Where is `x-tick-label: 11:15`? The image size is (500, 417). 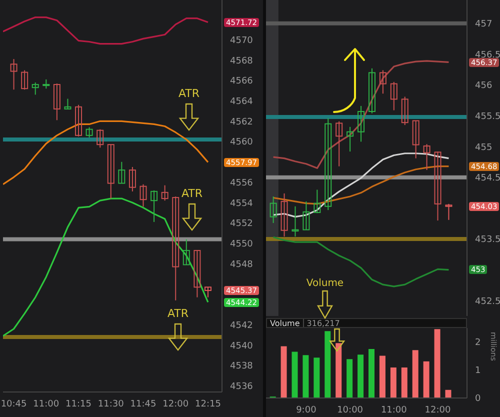
x-tick-label: 11:15 is located at coordinates (79, 404).